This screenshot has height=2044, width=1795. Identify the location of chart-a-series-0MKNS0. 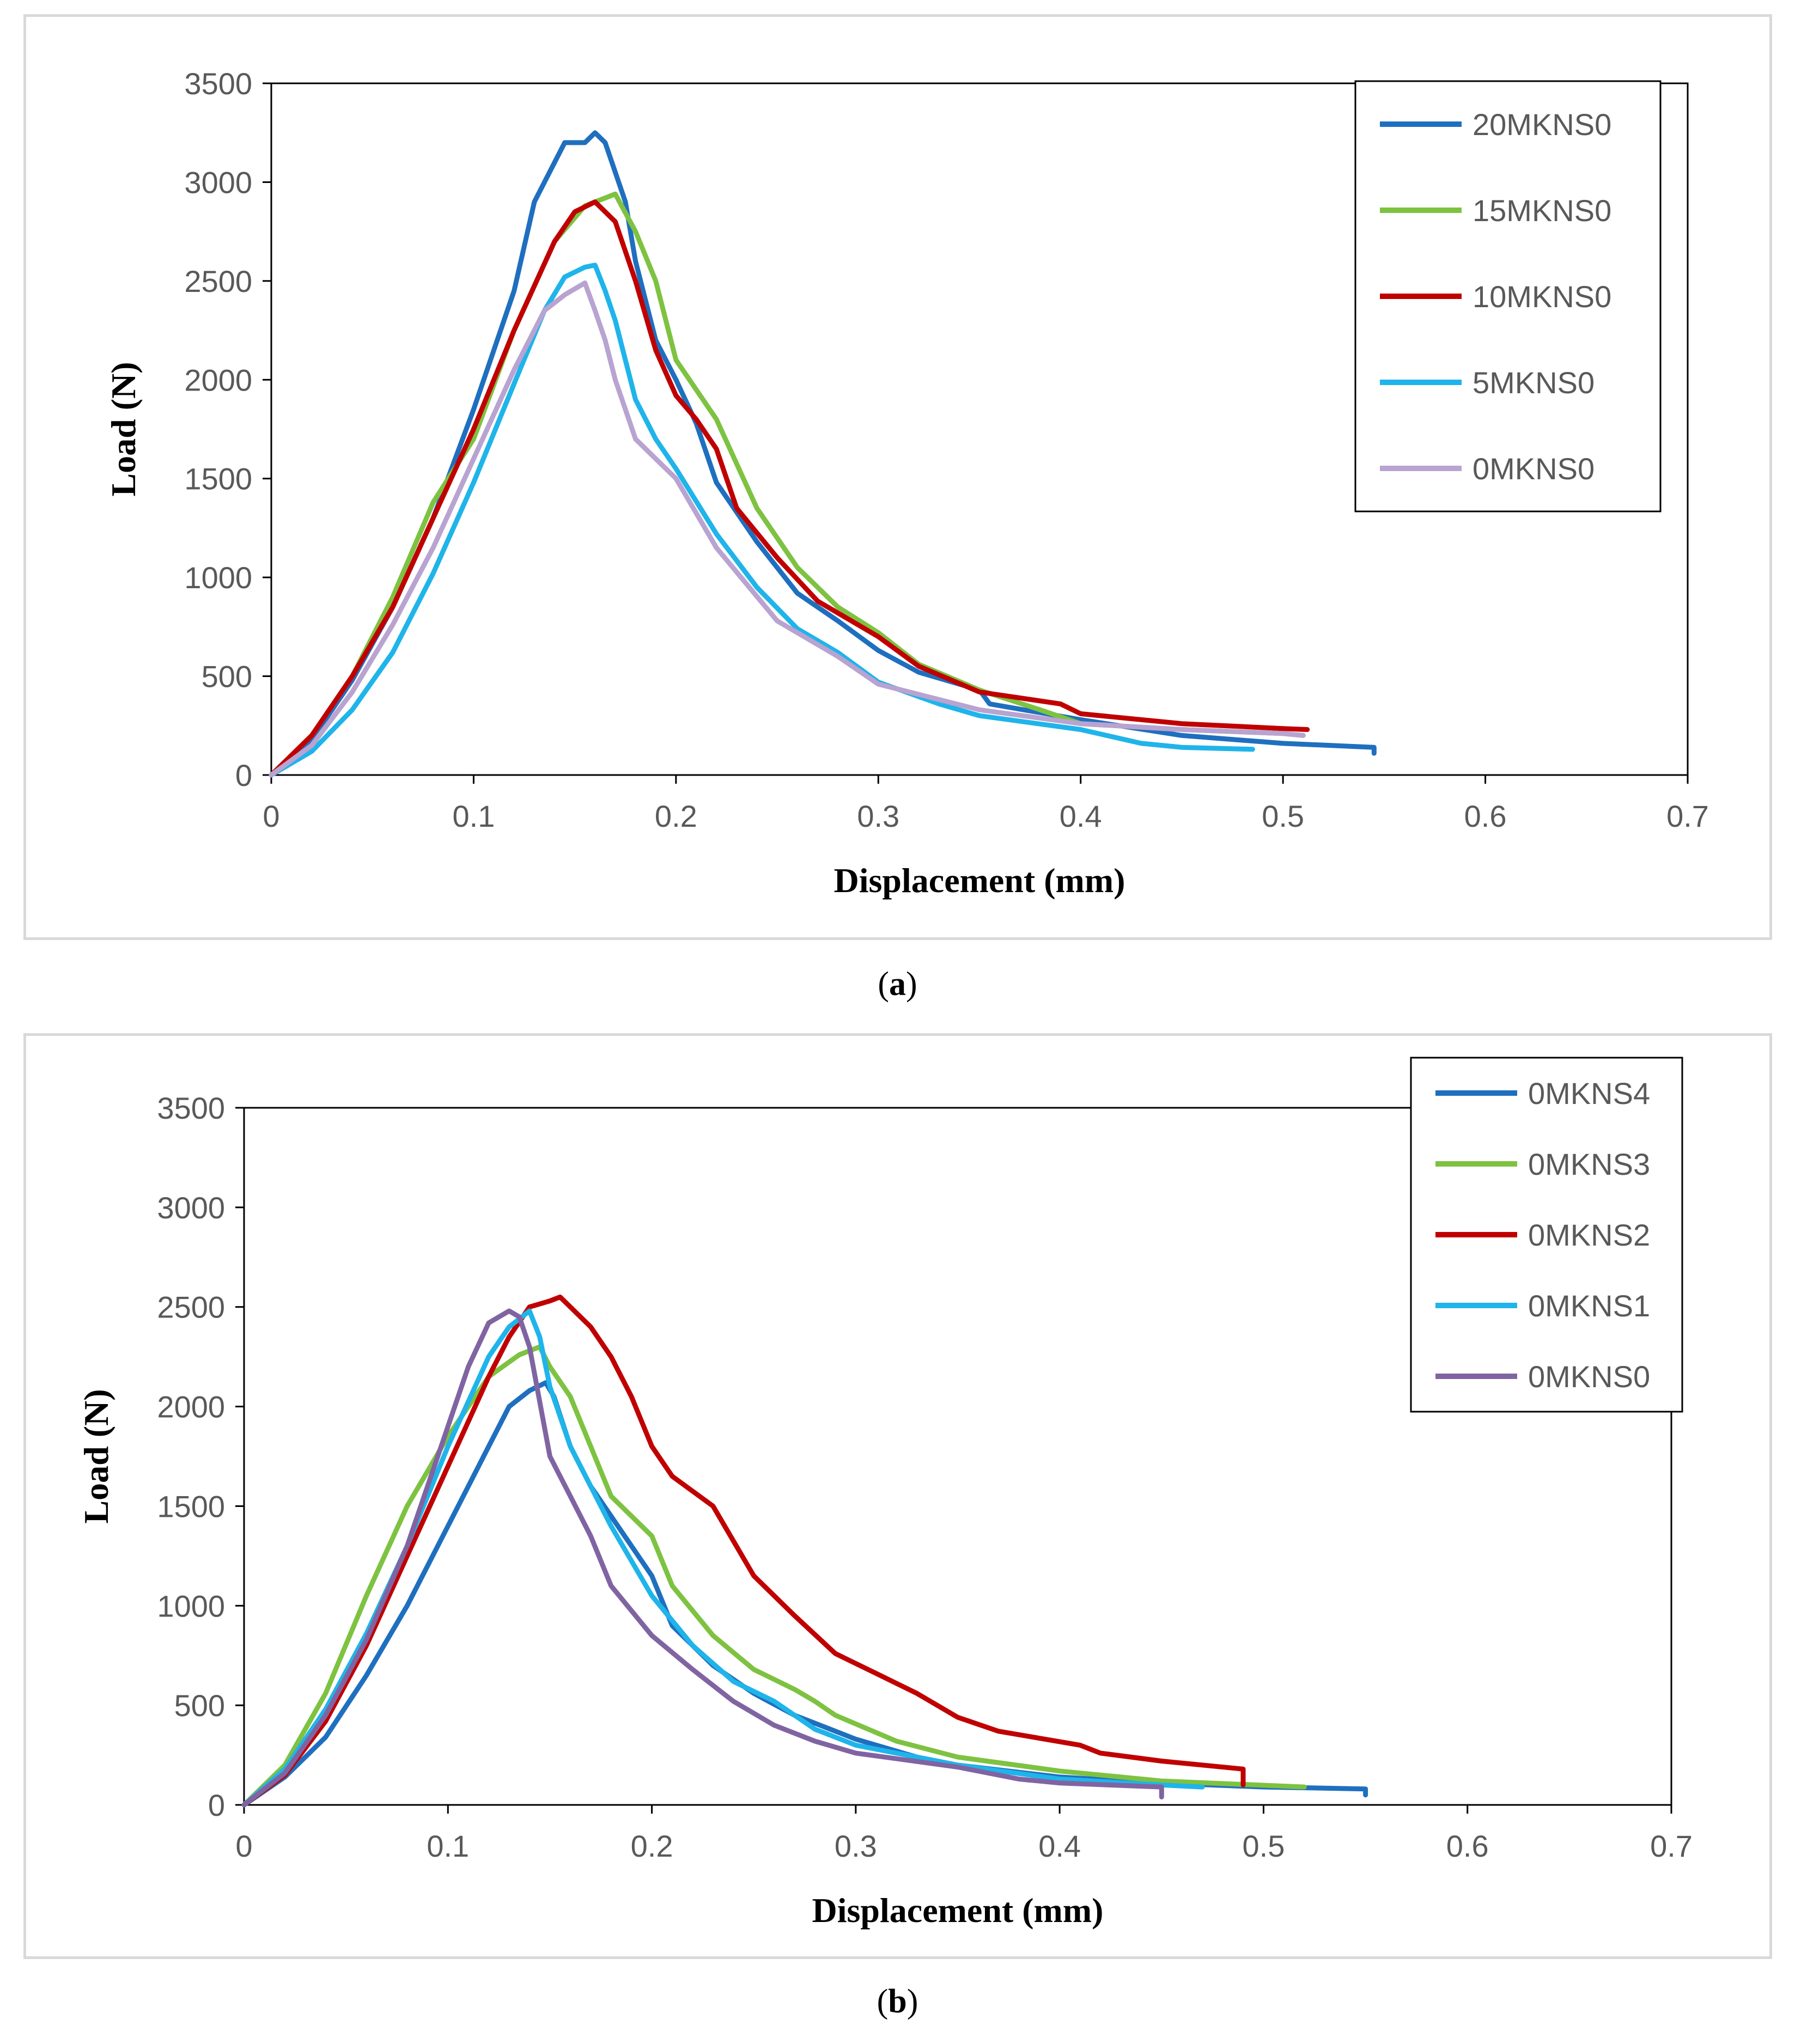
(787, 529).